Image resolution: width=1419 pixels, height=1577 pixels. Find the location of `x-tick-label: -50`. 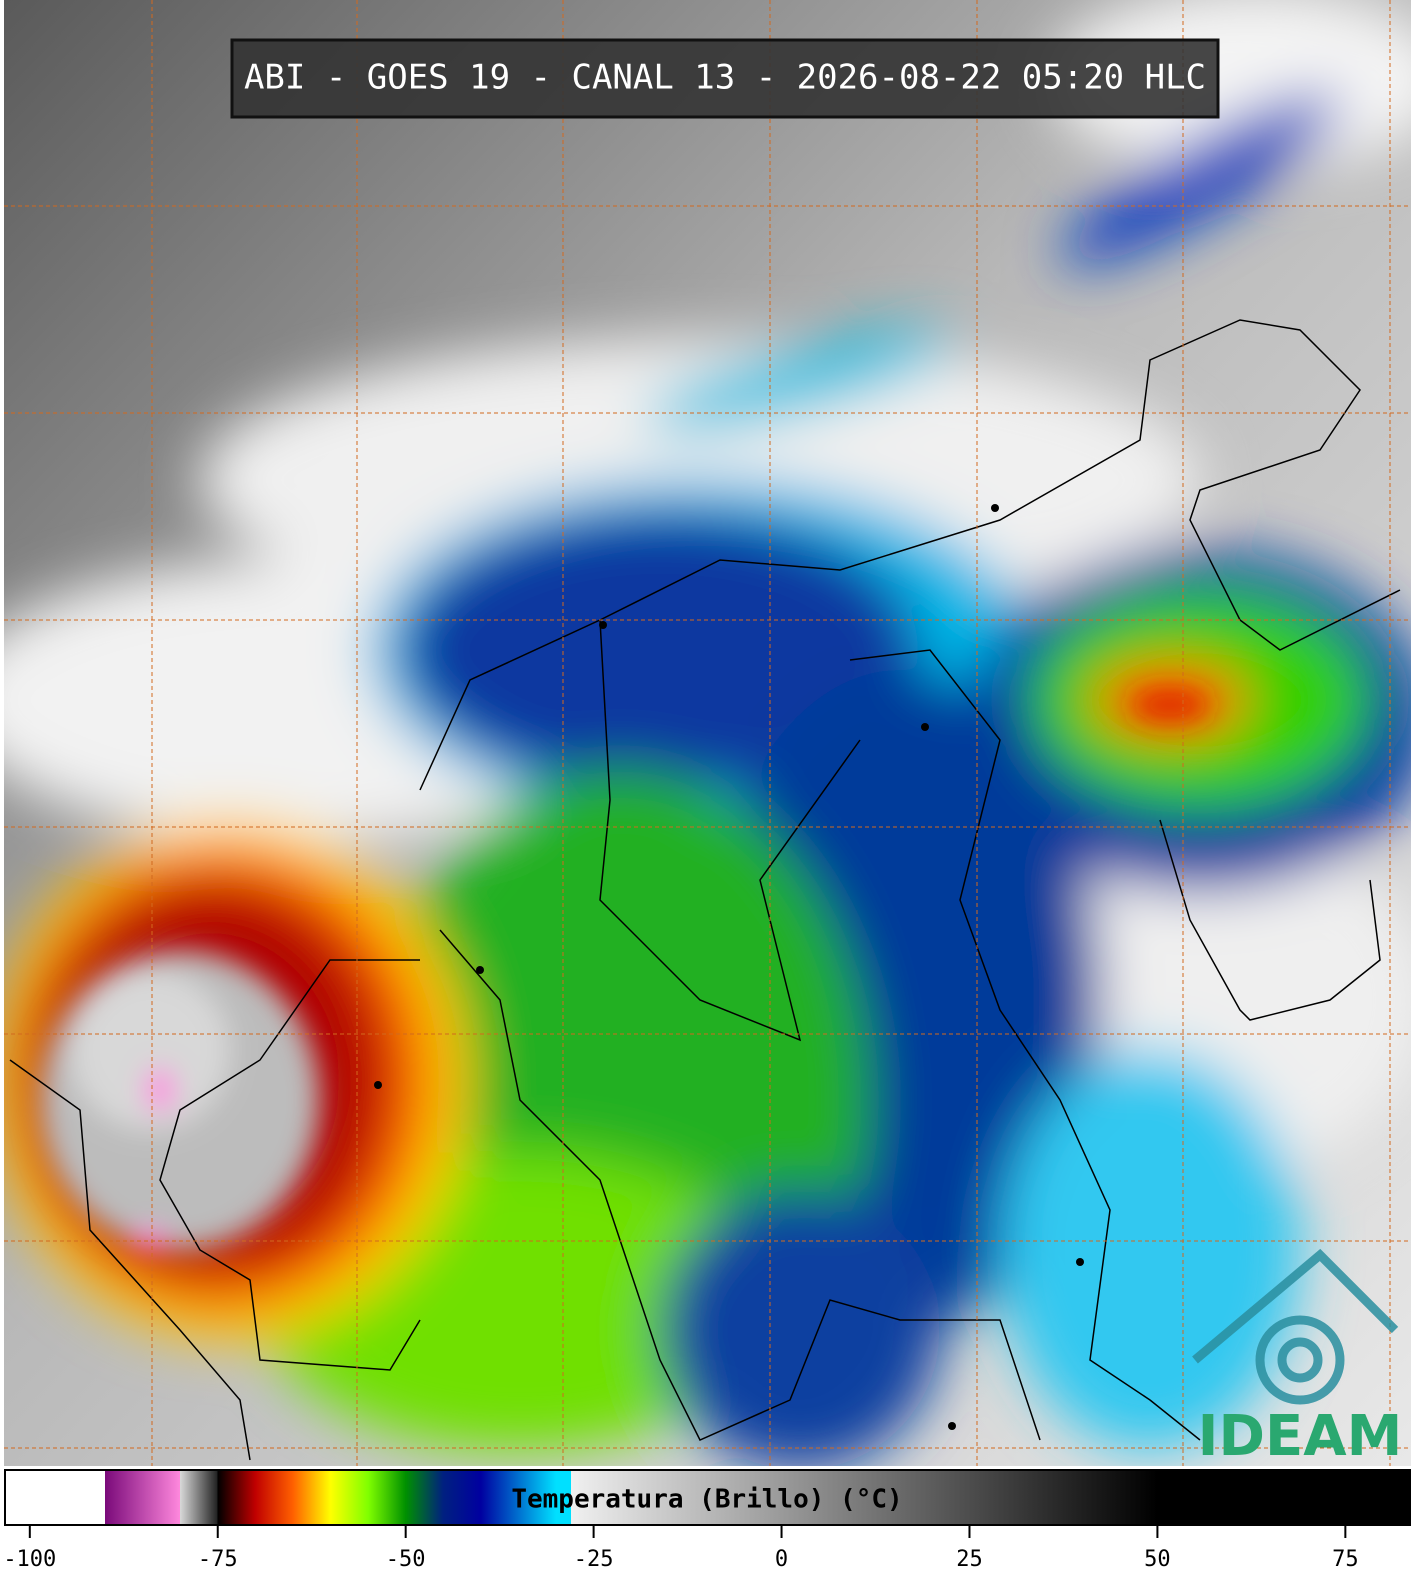

x-tick-label: -50 is located at coordinates (406, 1559).